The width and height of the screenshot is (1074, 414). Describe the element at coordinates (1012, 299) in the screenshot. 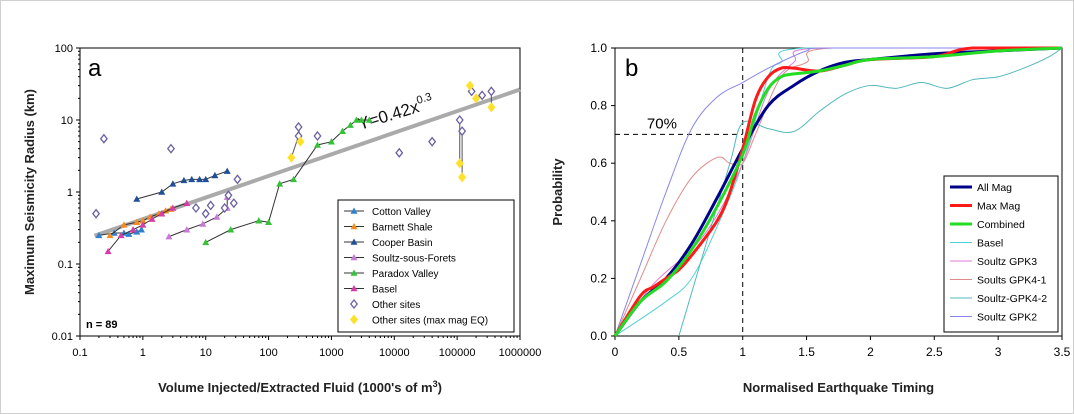

I see `legend-b-label: Soultz-GPK4-2` at that location.